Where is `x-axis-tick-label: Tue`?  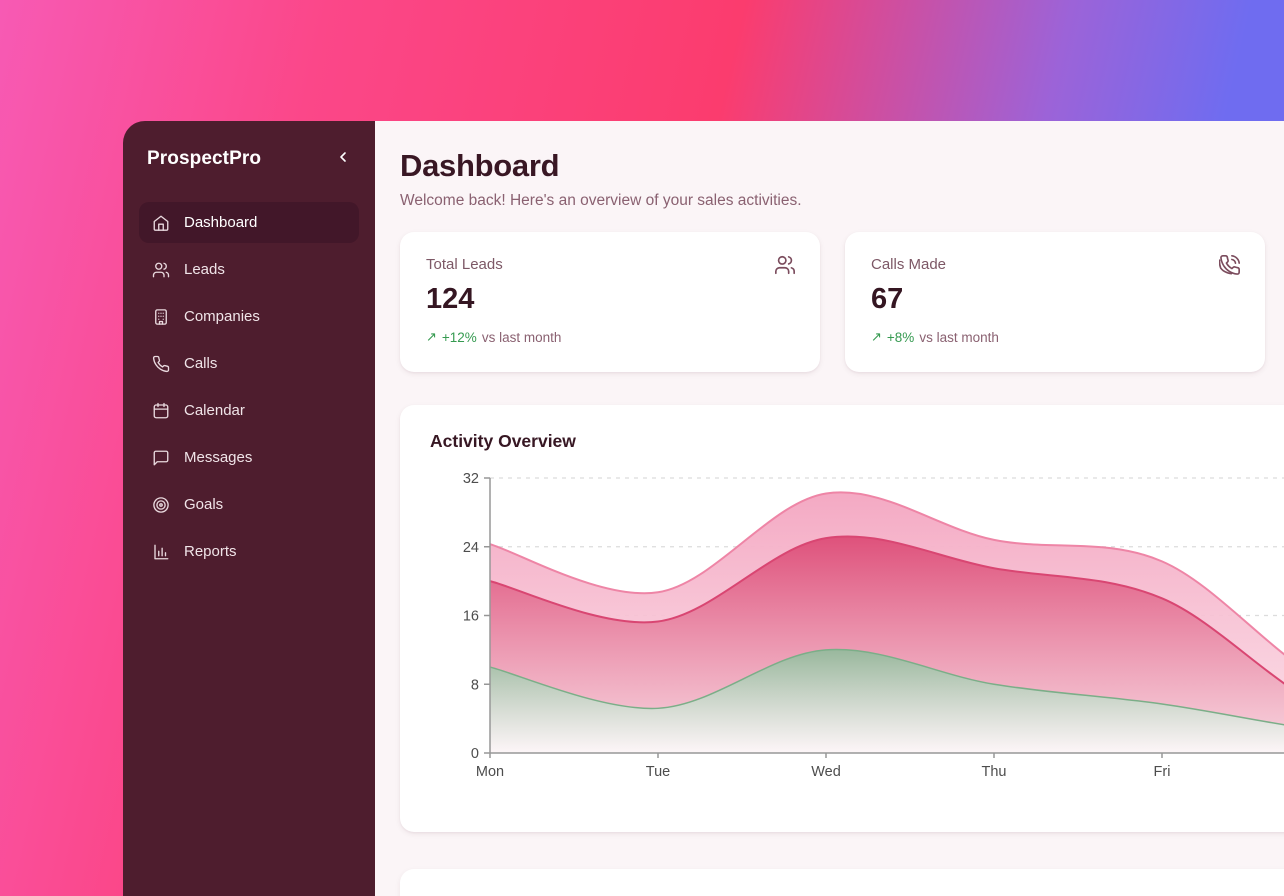
x-axis-tick-label: Tue is located at coordinates (658, 772).